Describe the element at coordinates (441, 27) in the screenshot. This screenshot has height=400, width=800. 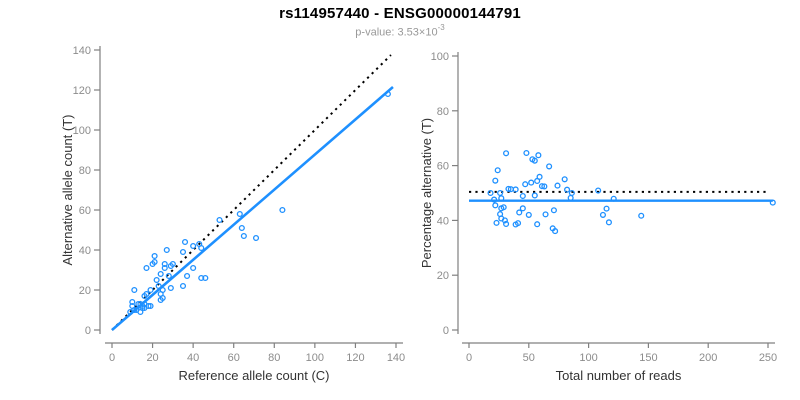
I see `pvalue-exponent: -3` at that location.